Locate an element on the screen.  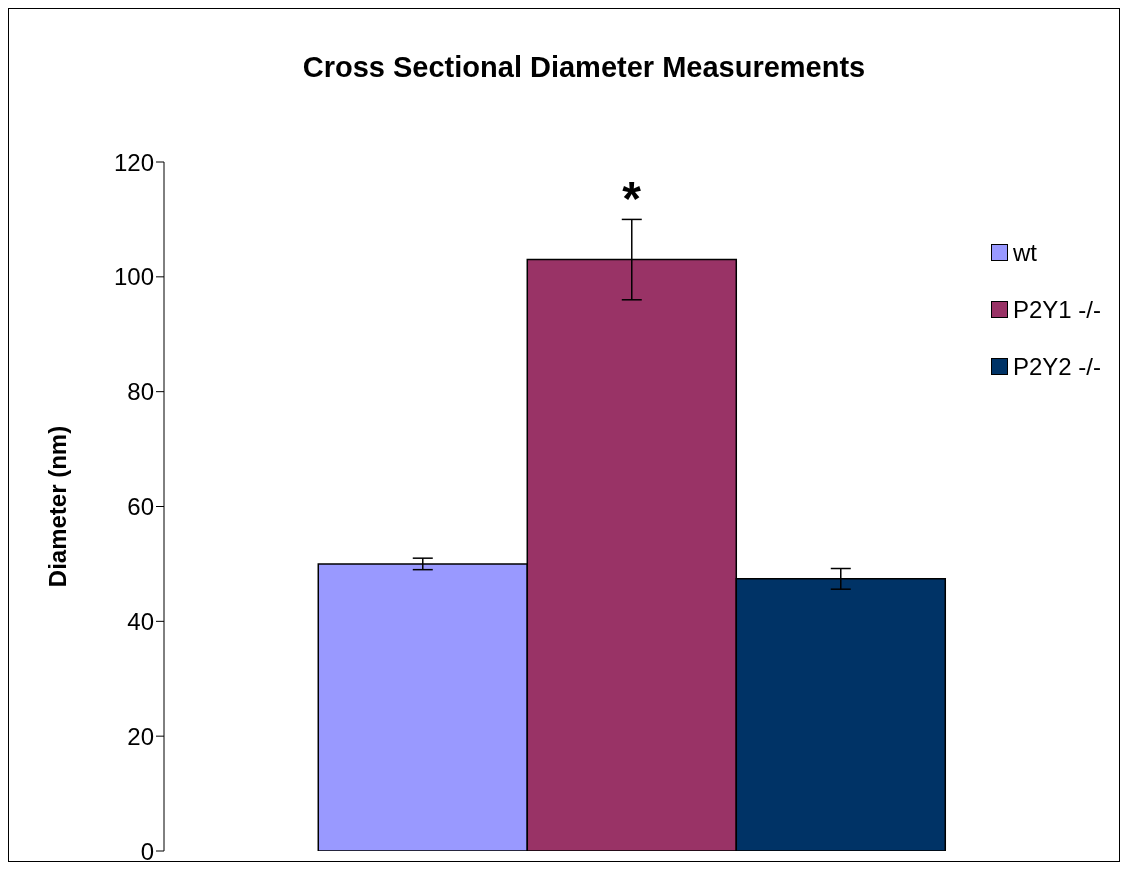
legend-label: wt is located at coordinates (1024, 252).